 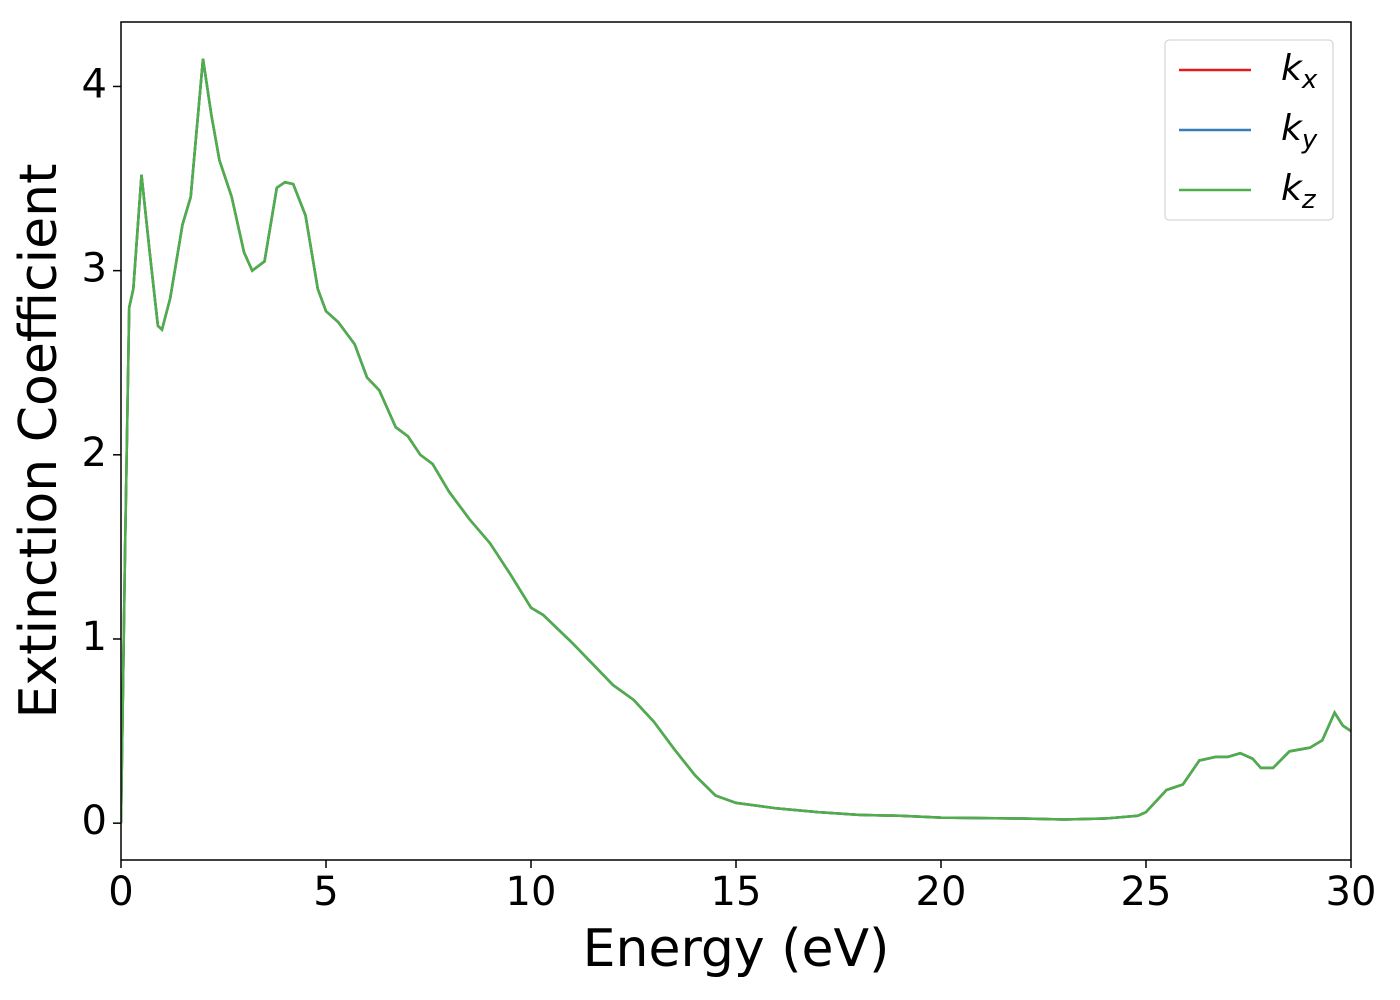 I want to click on x-tick-label: 20, so click(x=941, y=892).